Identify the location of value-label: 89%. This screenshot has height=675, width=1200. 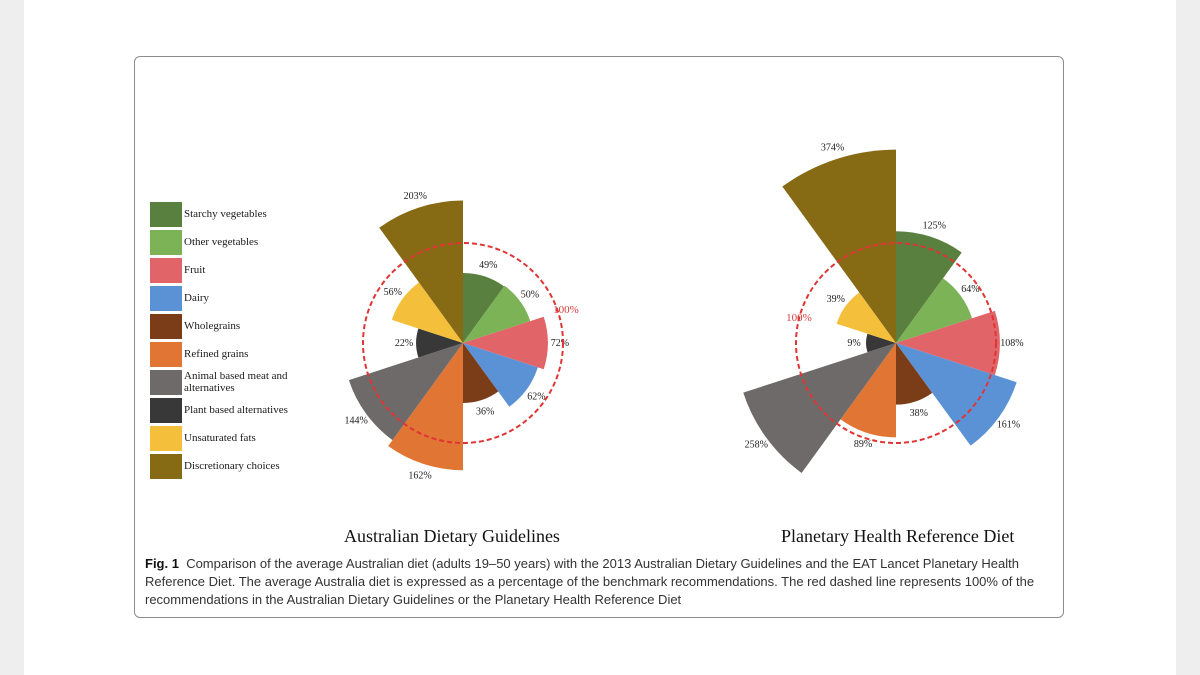
(863, 444).